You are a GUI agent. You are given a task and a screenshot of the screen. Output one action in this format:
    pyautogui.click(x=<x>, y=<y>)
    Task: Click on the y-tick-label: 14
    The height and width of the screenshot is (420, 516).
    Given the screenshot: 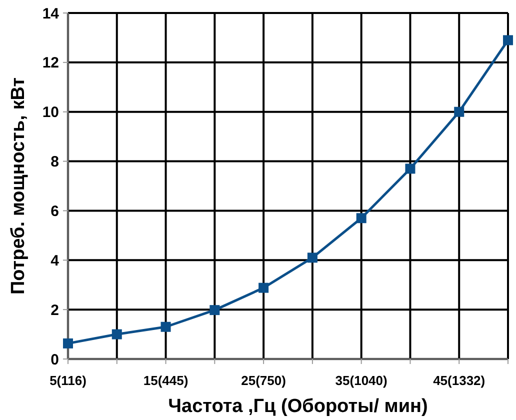 What is the action you would take?
    pyautogui.click(x=51, y=13)
    